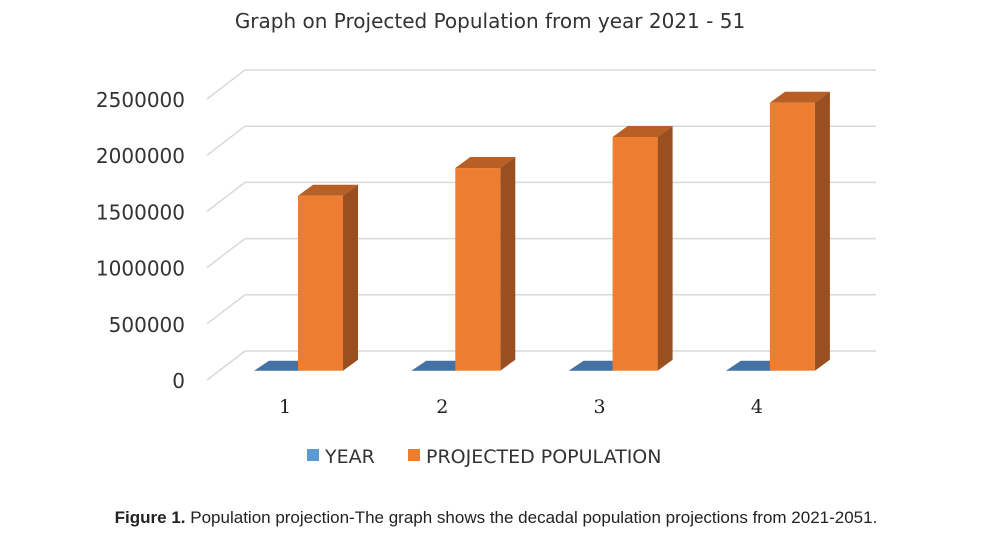 This screenshot has width=992, height=538. Describe the element at coordinates (521, 407) in the screenshot. I see `x-axis-ticks: 1 2 3 4` at that location.